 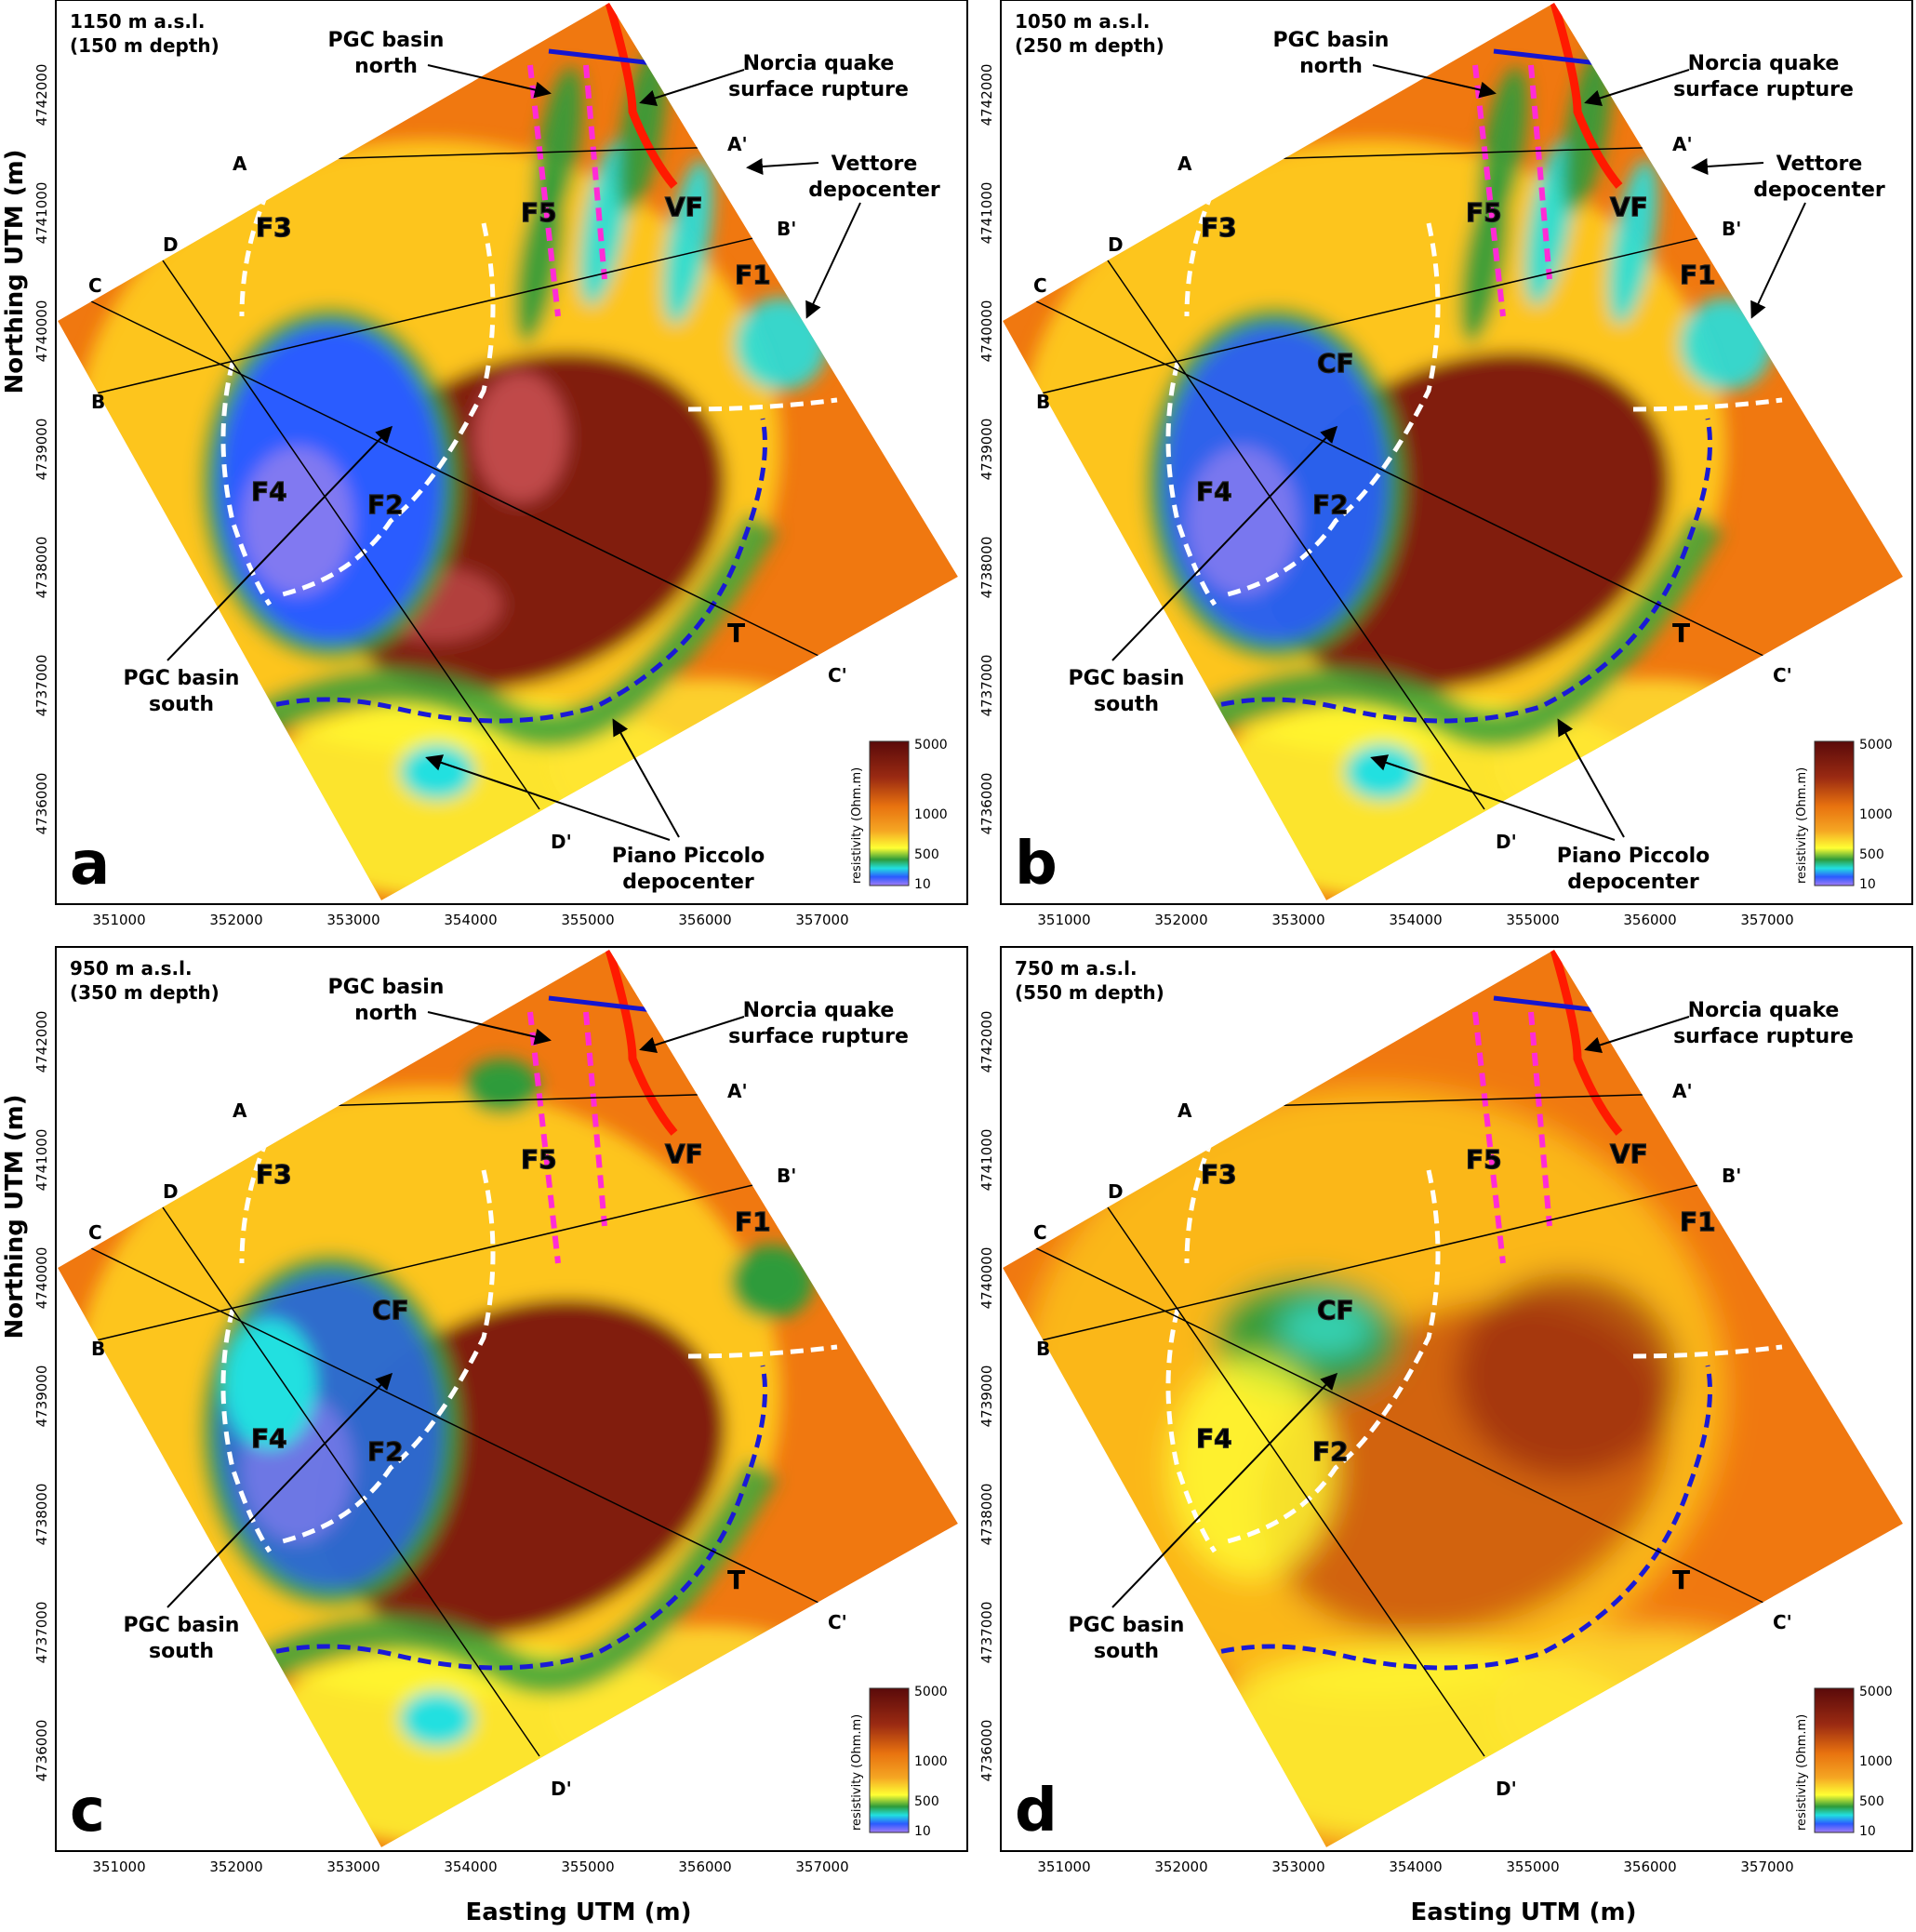 What do you see at coordinates (520, 437) in the screenshot?
I see `resistive-core` at bounding box center [520, 437].